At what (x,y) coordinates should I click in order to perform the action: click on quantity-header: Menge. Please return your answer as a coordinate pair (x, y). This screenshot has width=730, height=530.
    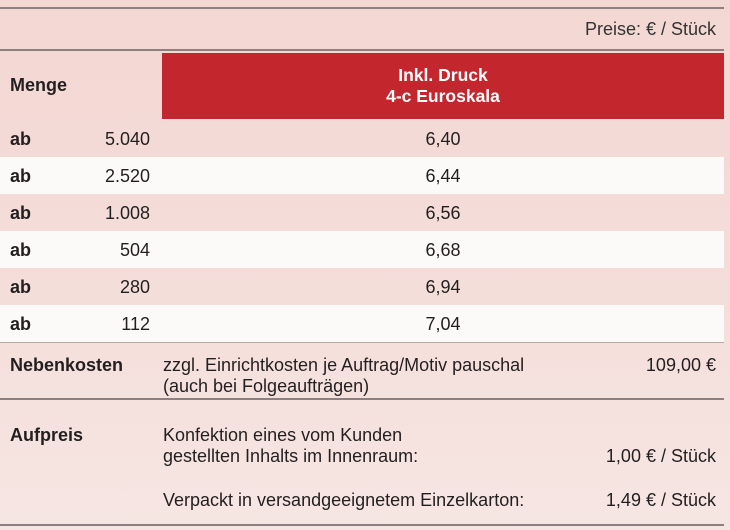
    Looking at the image, I should click on (39, 85).